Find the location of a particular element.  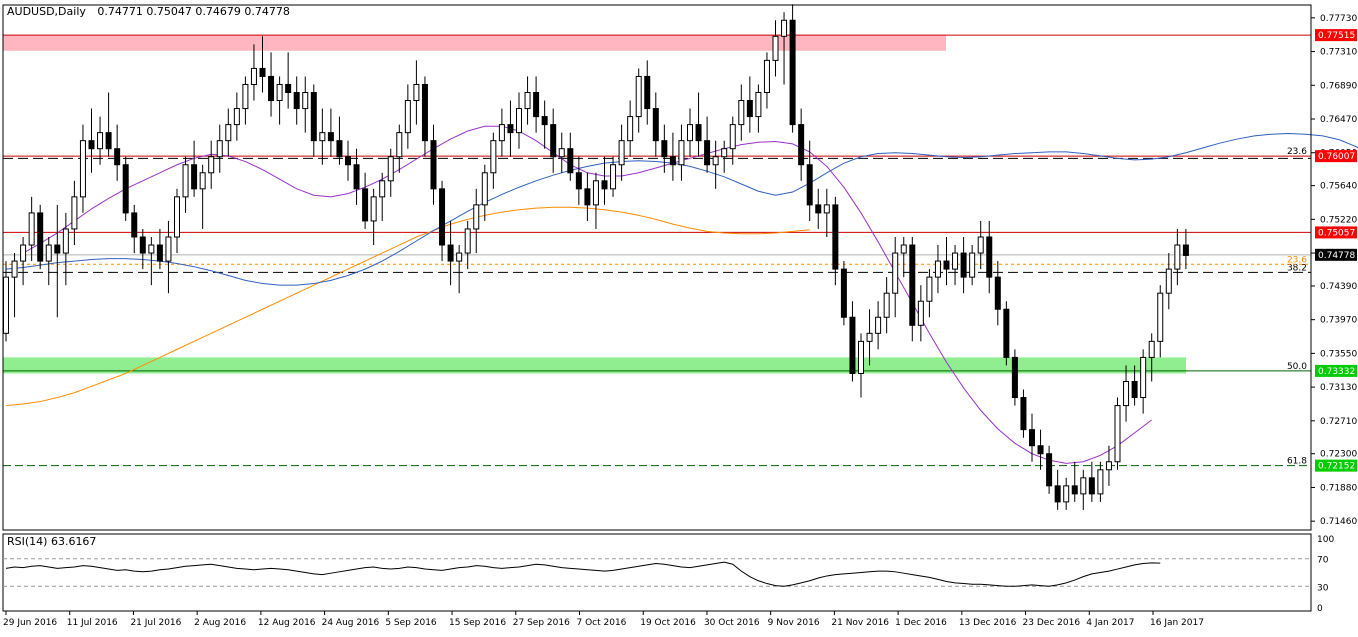

price-tick-label-0.76470: 0.76470 is located at coordinates (1338, 120).